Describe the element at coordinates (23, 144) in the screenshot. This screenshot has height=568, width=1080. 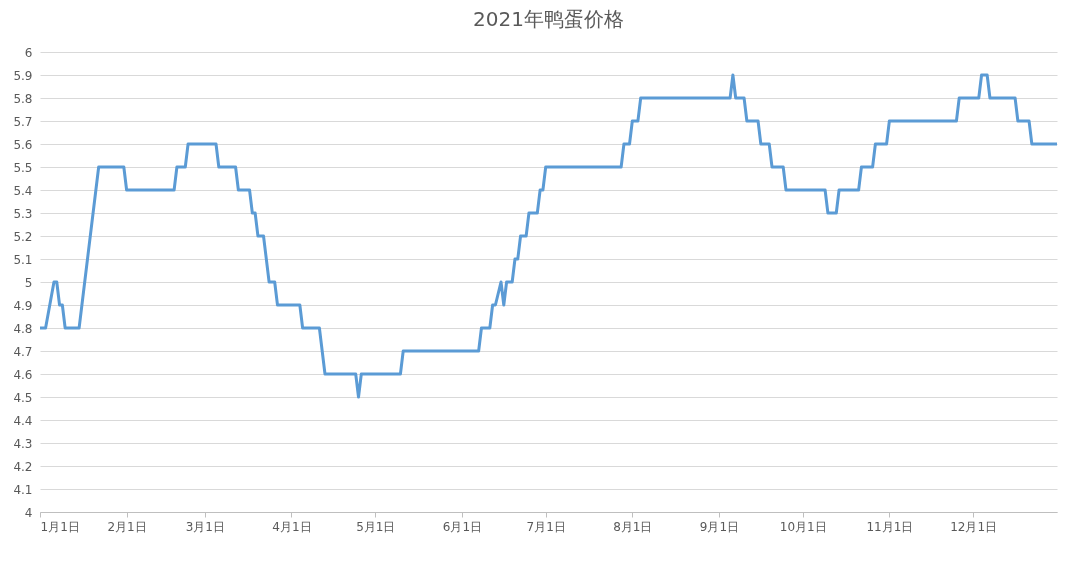
I see `y-tick-label: 5.6` at that location.